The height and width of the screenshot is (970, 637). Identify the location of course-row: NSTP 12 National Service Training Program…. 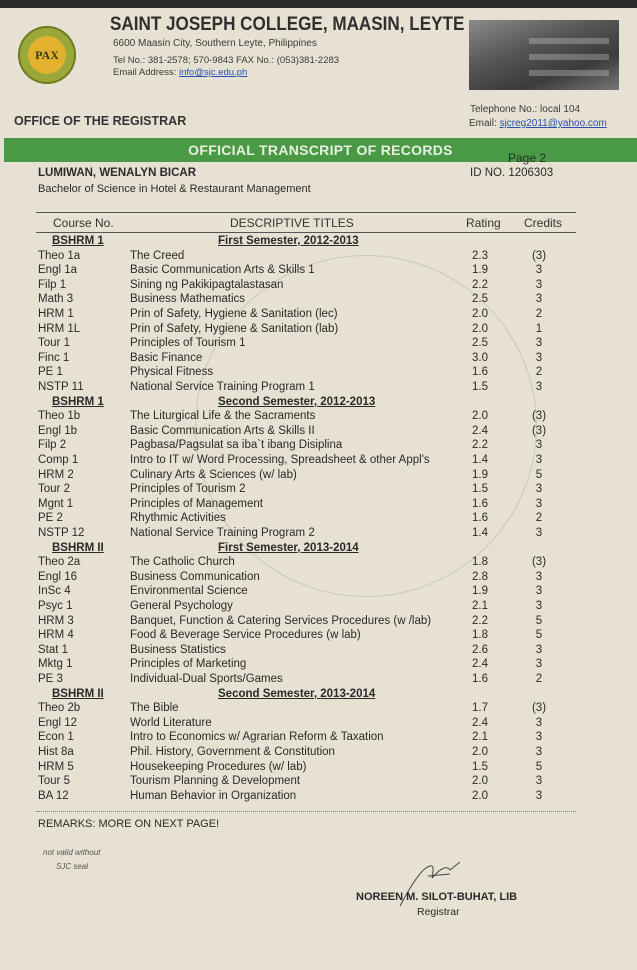
(318, 533).